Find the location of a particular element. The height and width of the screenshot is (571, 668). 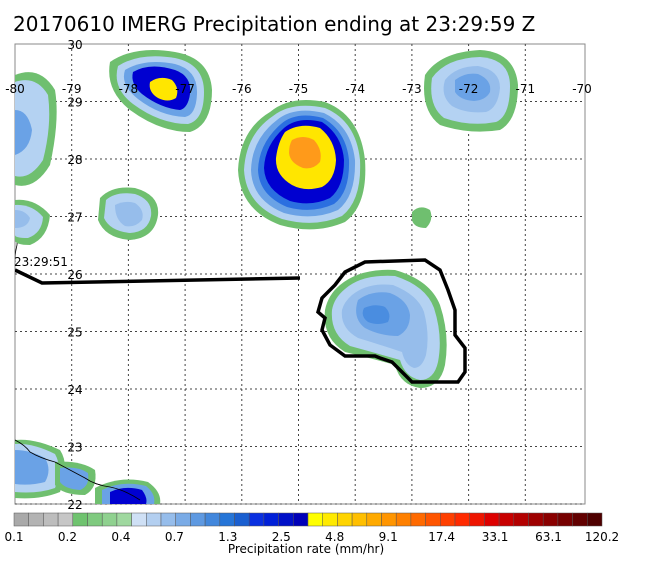

coastline-bottom-overlay is located at coordinates (78, 470).